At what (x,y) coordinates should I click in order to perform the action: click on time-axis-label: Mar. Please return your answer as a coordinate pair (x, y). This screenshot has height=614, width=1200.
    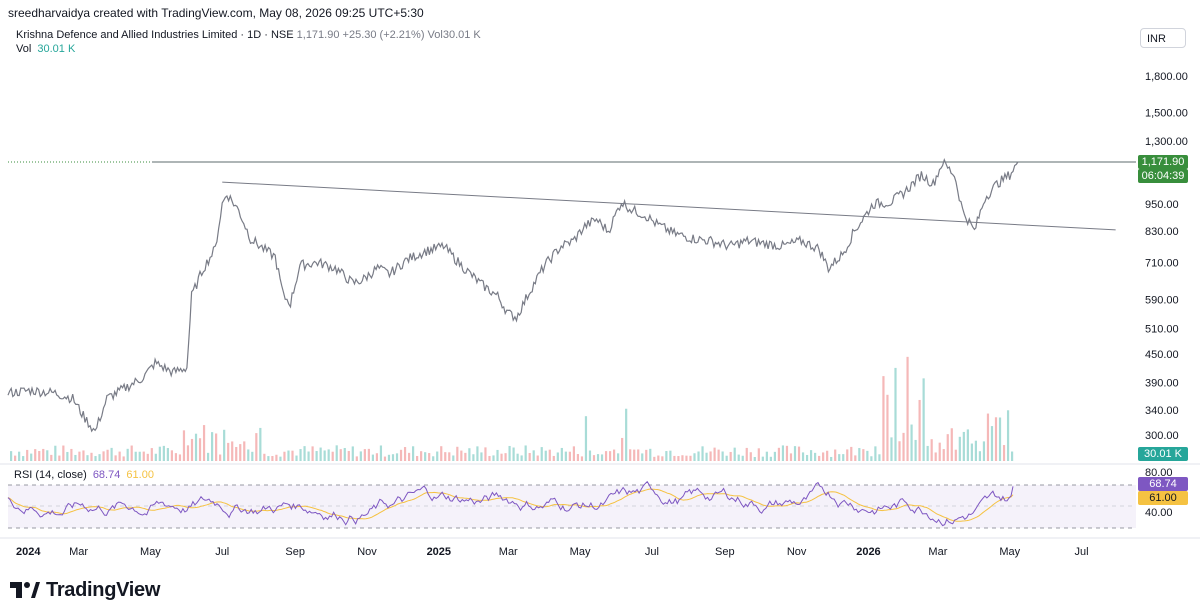
    Looking at the image, I should click on (508, 552).